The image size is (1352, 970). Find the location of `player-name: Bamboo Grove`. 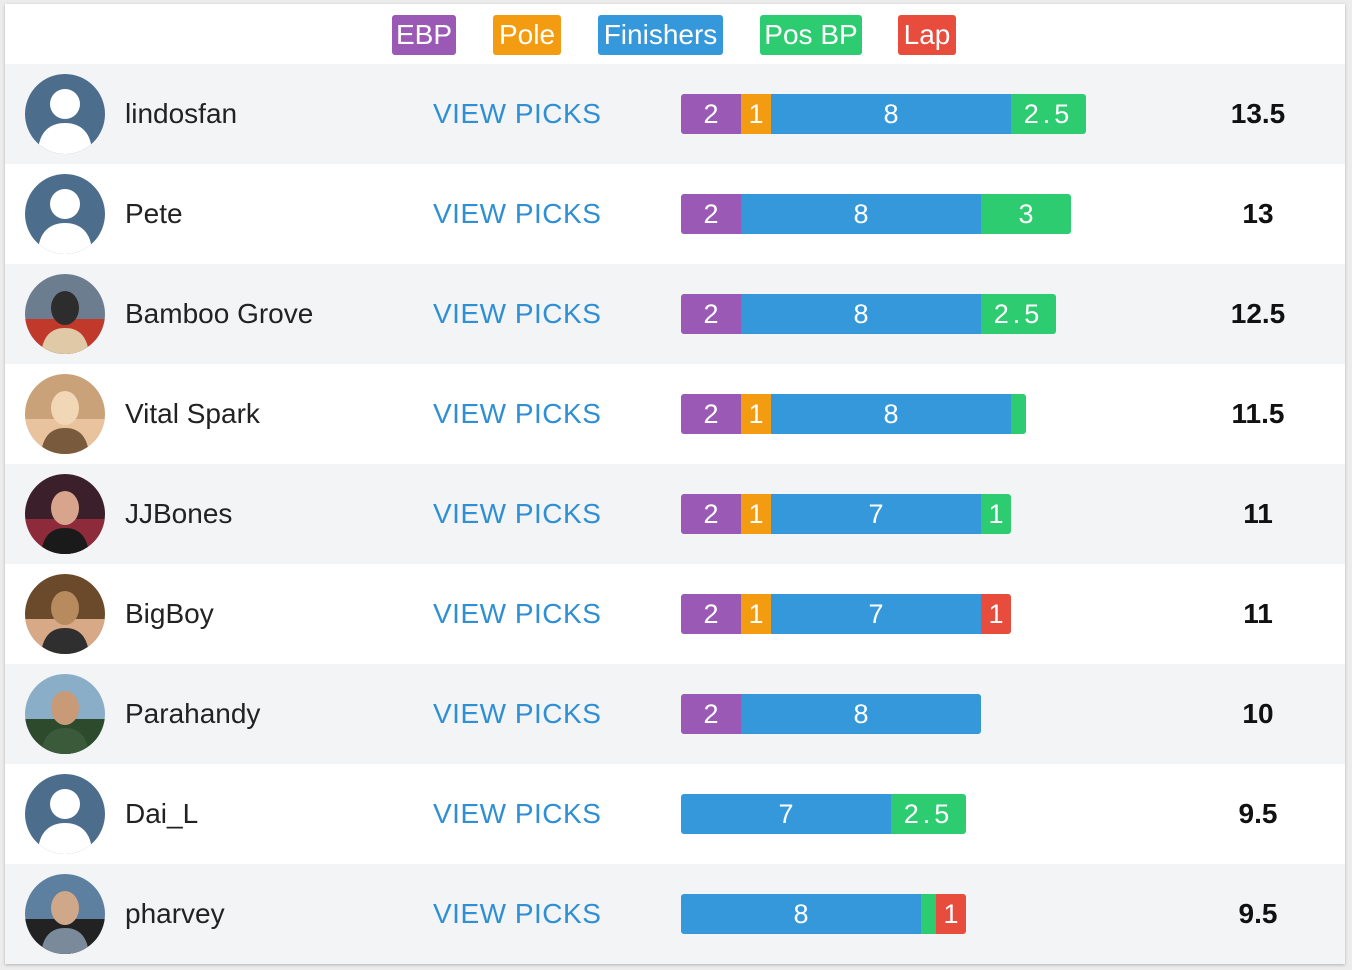

player-name: Bamboo Grove is located at coordinates (219, 313).